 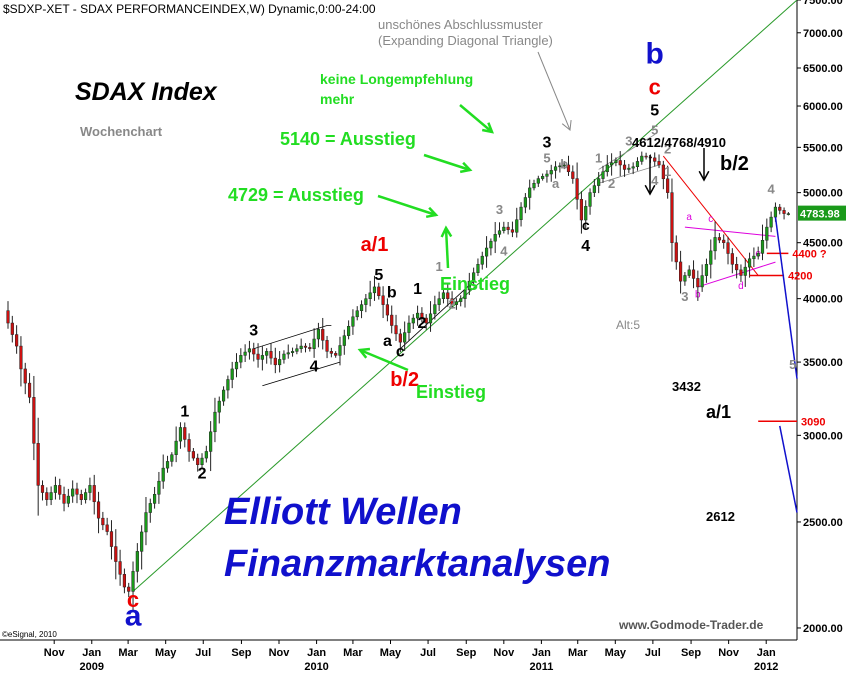 What do you see at coordinates (650, 190) in the screenshot?
I see `arrow-targets-head` at bounding box center [650, 190].